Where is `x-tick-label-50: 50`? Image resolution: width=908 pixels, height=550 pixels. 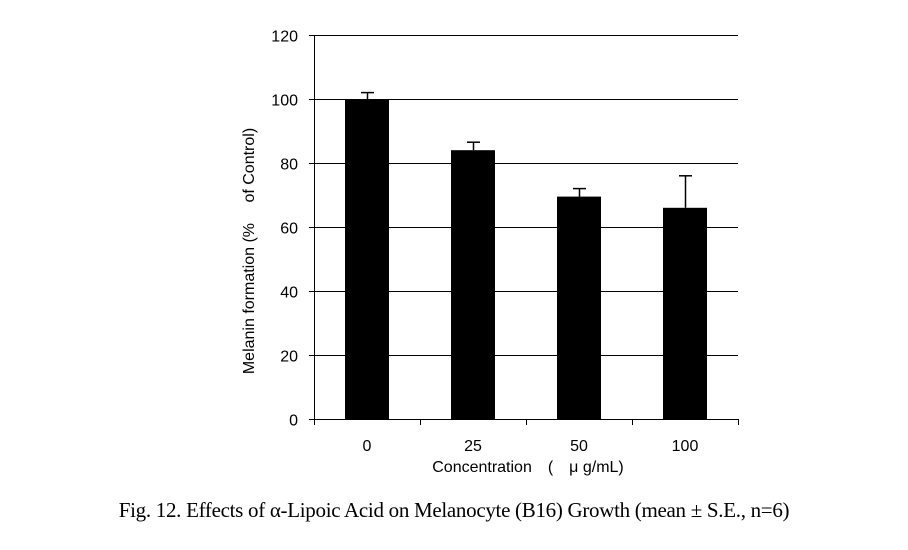 x-tick-label-50: 50 is located at coordinates (579, 446).